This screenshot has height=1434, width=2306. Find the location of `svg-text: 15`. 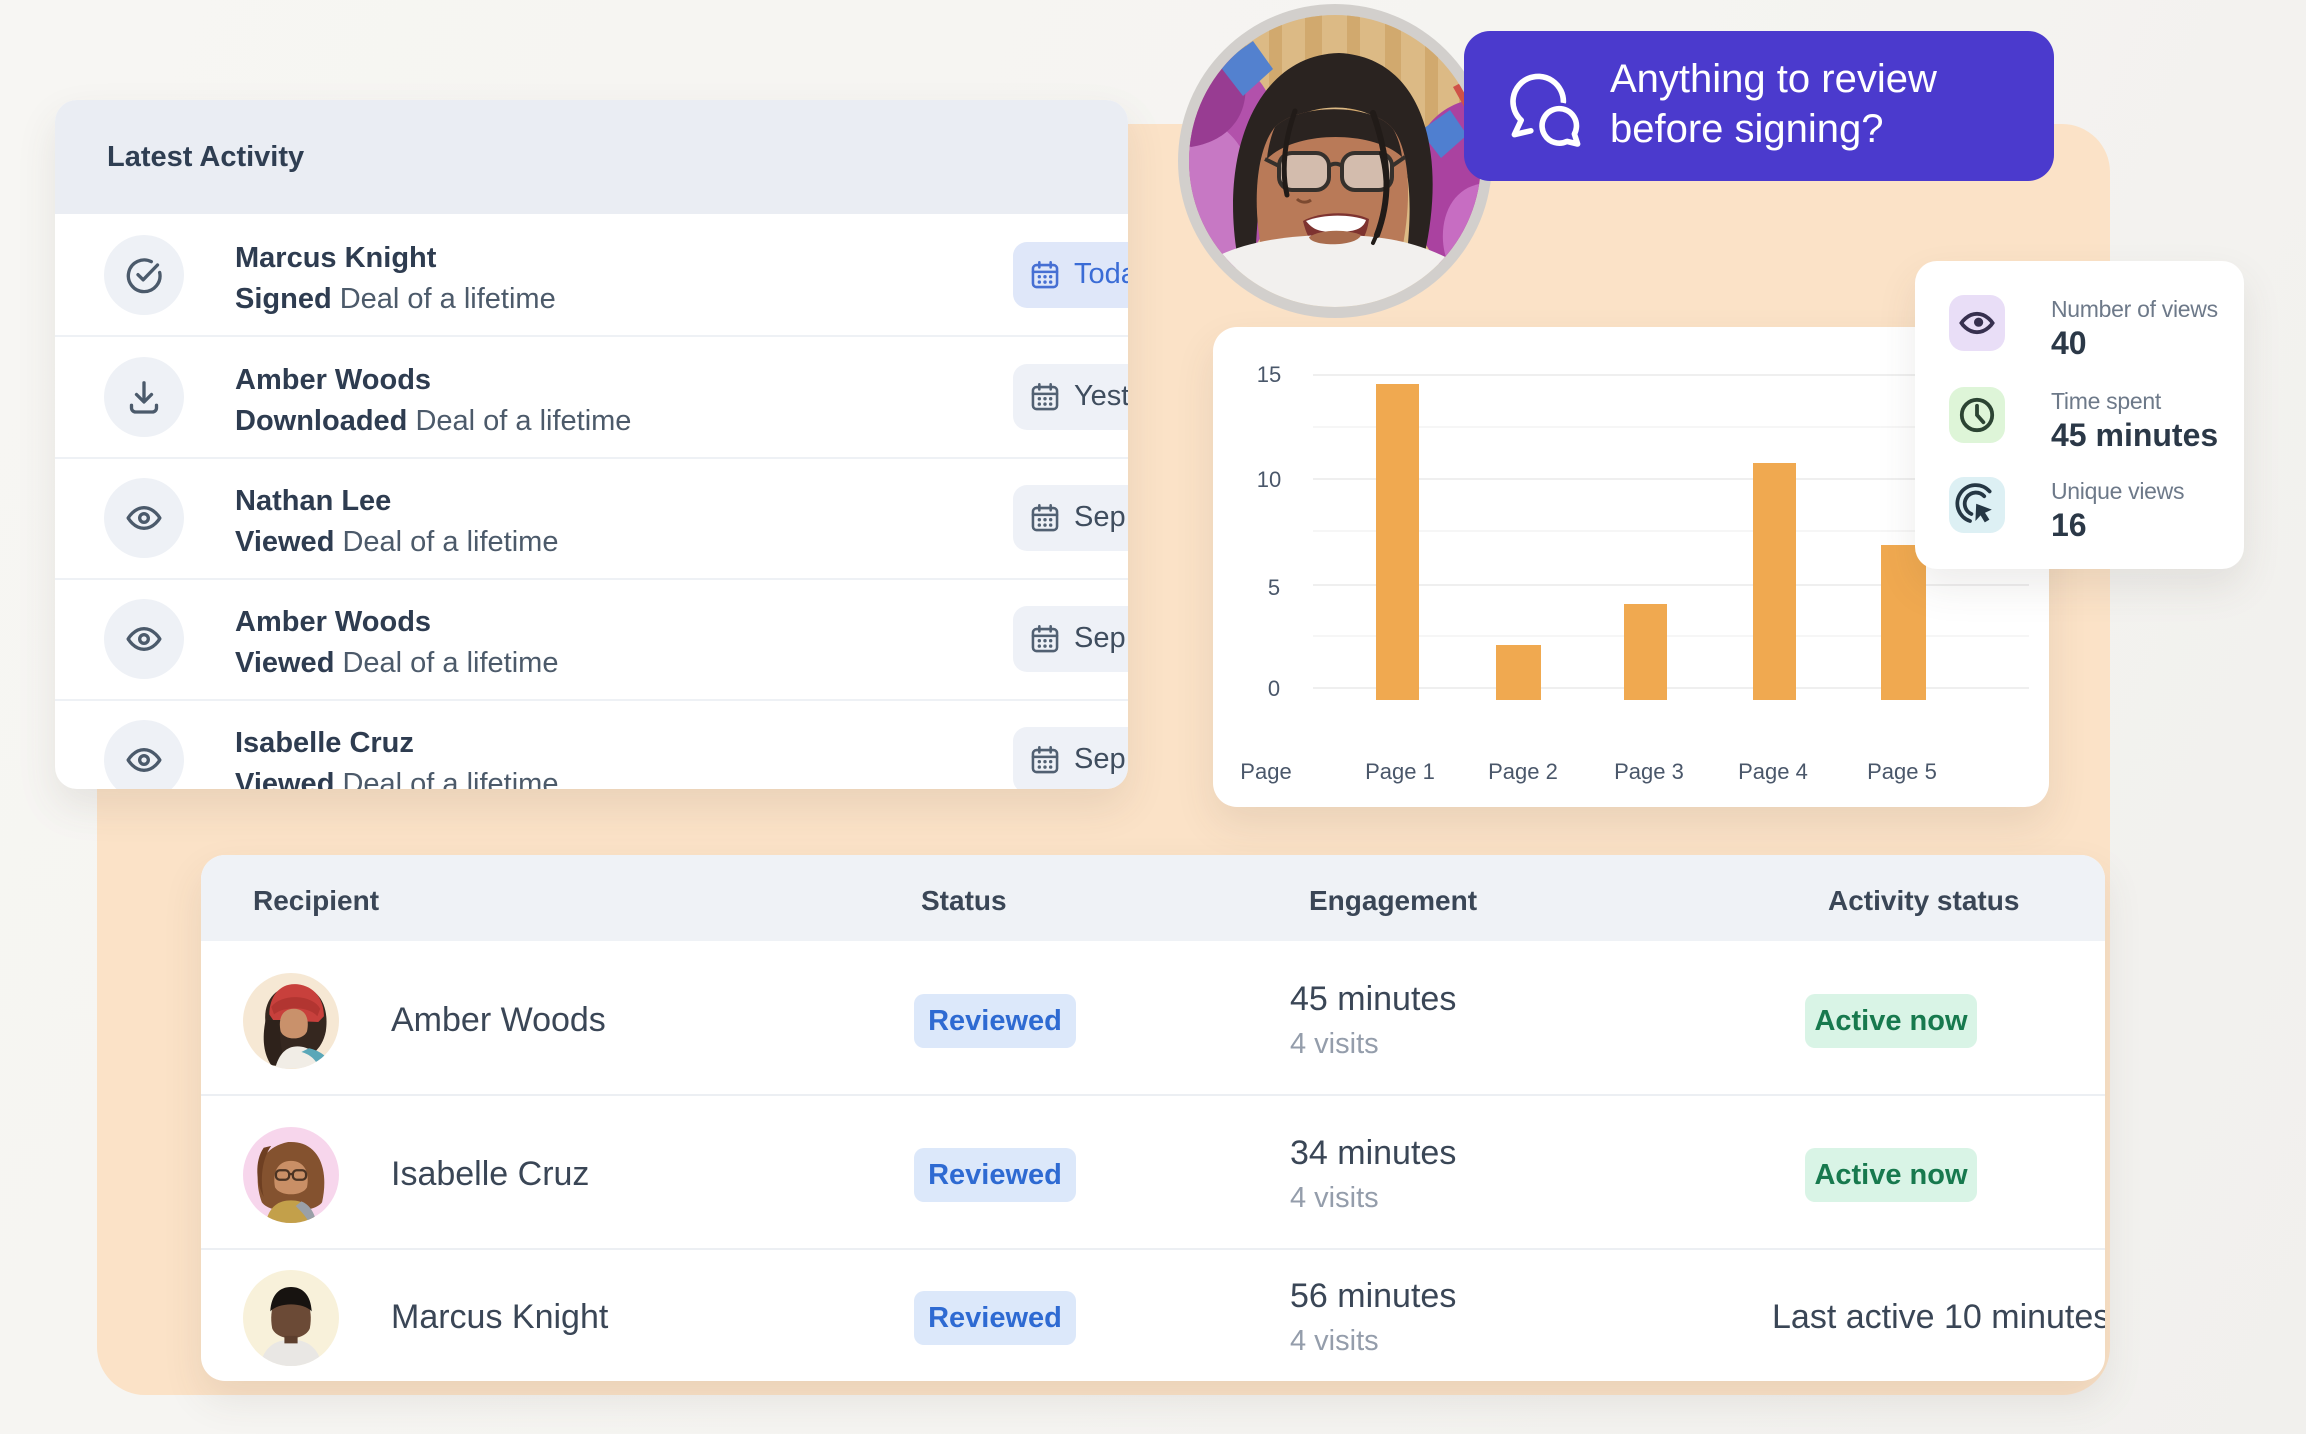

svg-text: 15 is located at coordinates (1269, 374).